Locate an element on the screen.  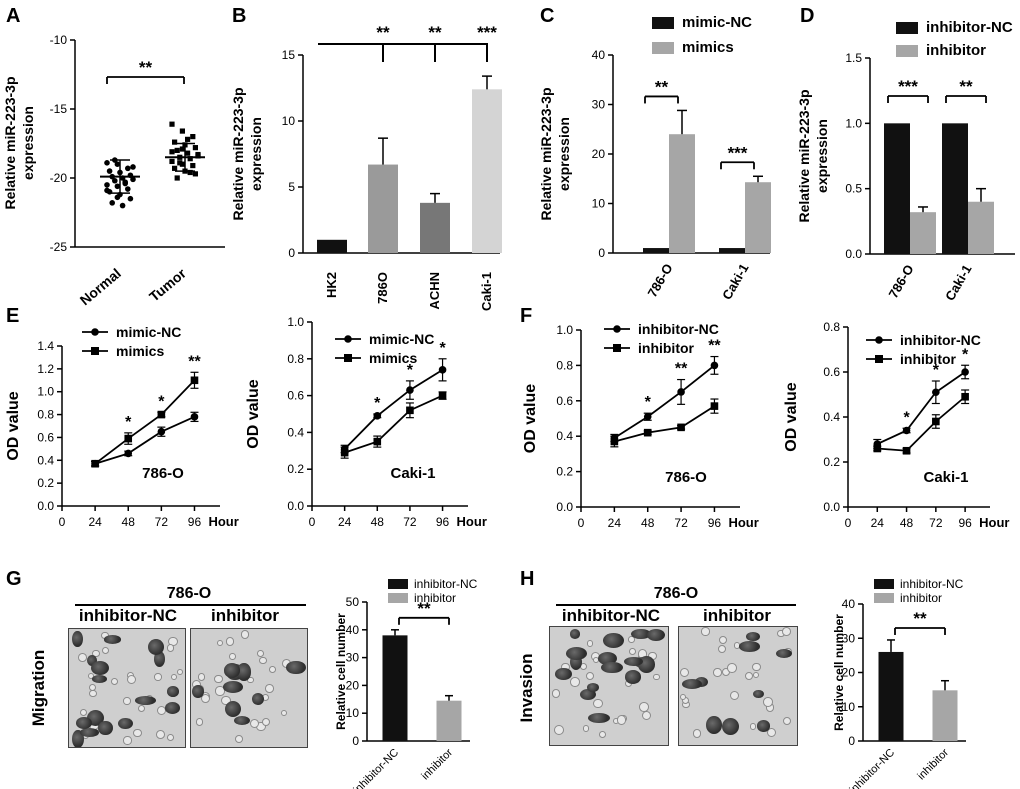
panel-a-x-label: Normal is located at coordinates (100, 286).